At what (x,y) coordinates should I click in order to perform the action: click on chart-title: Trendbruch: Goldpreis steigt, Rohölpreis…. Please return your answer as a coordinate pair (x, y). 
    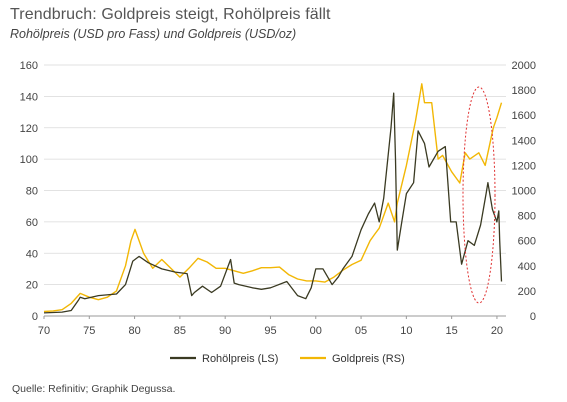
    Looking at the image, I should click on (170, 14).